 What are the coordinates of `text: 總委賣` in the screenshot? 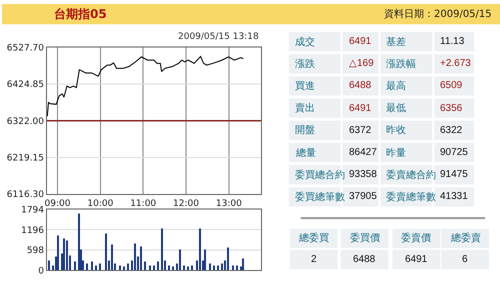 It's located at (465, 238).